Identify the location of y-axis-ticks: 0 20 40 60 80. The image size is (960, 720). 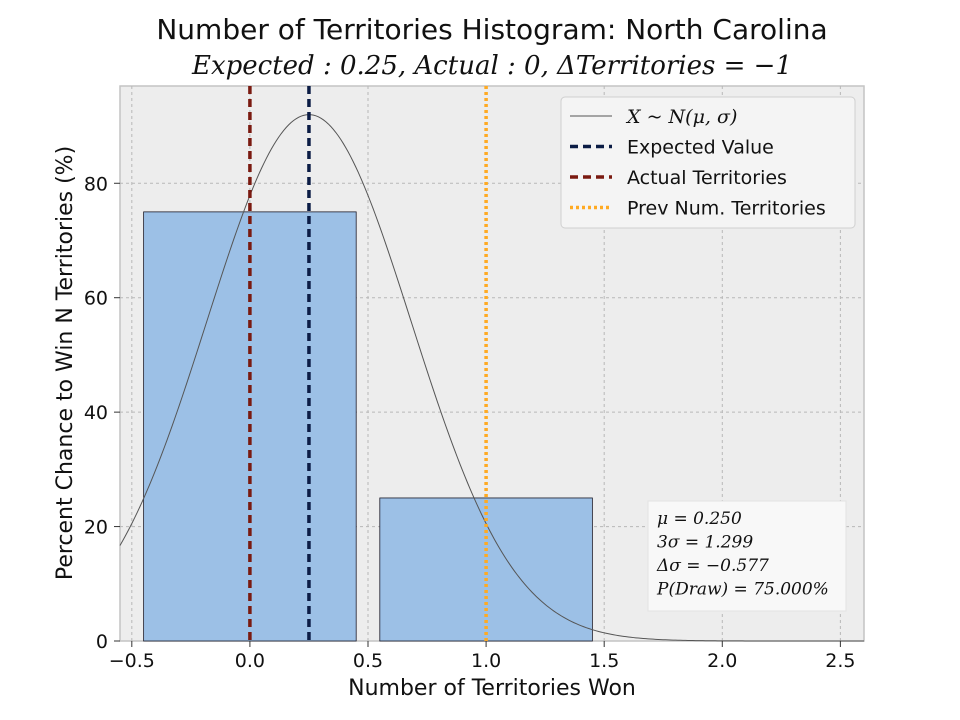
(102, 413).